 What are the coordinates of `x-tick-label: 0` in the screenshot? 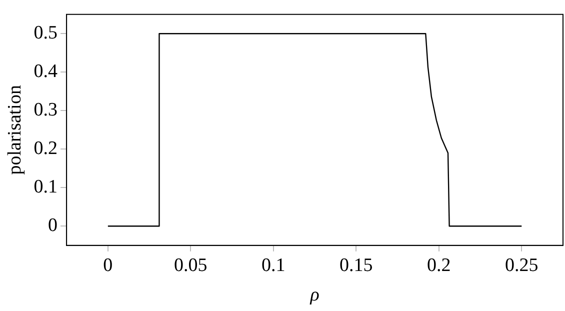 It's located at (108, 265).